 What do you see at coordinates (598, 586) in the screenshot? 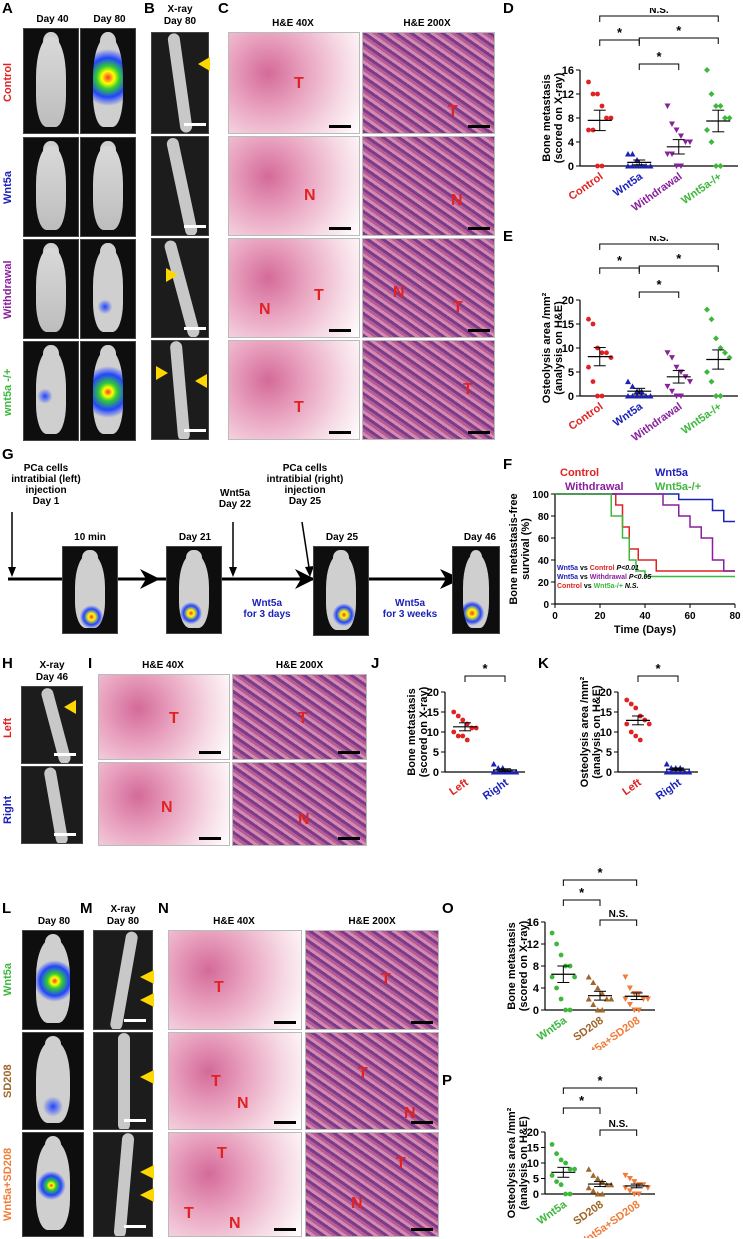
I see `stats-line: Control vs Wnt5a-/+ N.S.` at bounding box center [598, 586].